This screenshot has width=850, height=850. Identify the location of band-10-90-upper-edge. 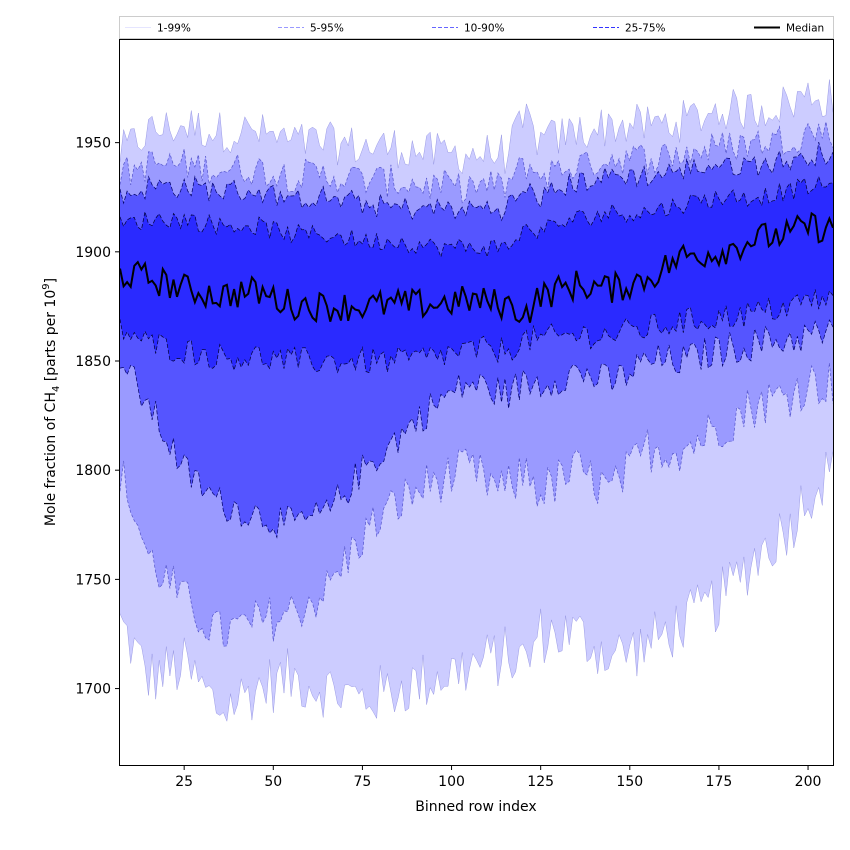
(476, 182).